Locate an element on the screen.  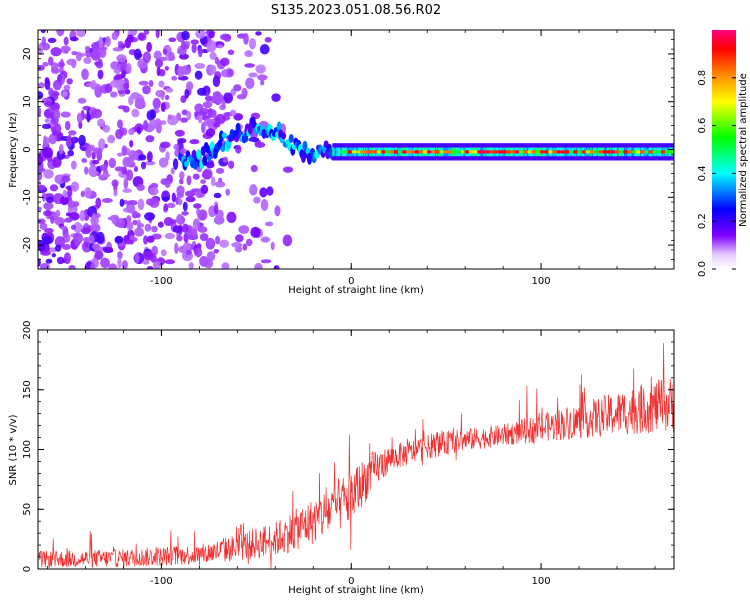
y-tick-label: 20 is located at coordinates (27, 54).